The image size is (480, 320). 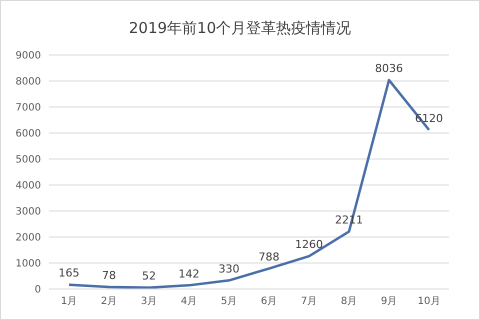 What do you see at coordinates (28, 160) in the screenshot?
I see `y-tick-label: 5000` at bounding box center [28, 160].